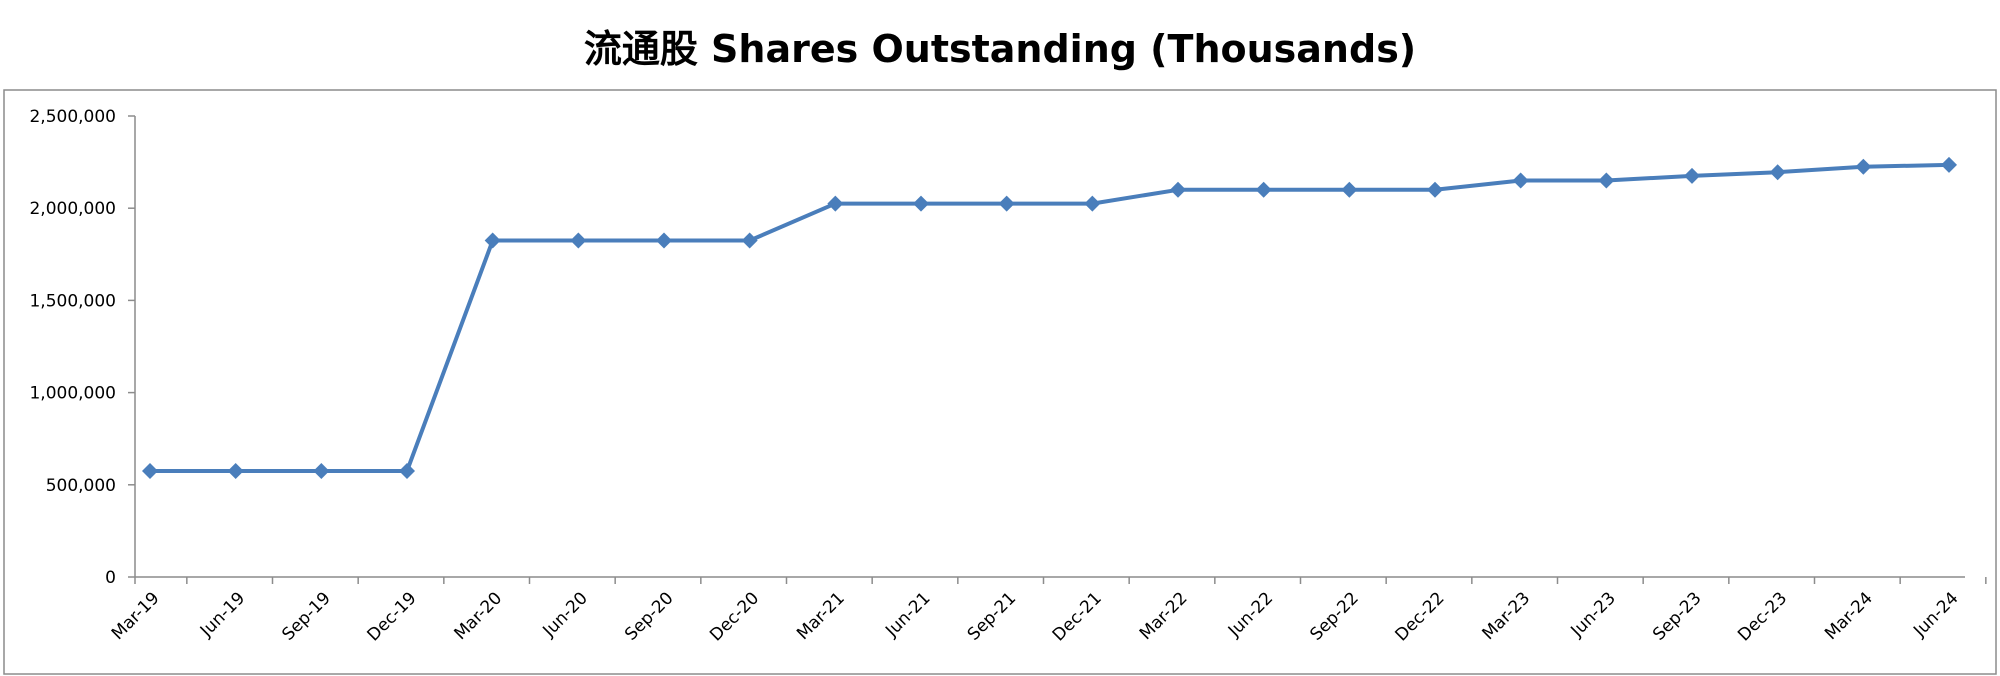 Image resolution: width=2000 pixels, height=676 pixels. I want to click on y-tick-label: 500,000, so click(81, 486).